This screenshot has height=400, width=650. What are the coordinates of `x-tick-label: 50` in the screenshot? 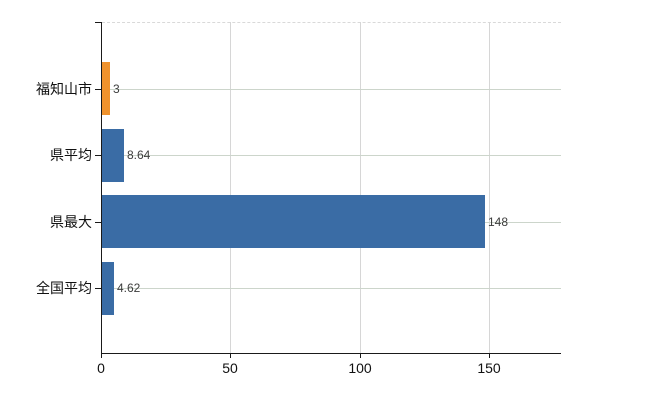 It's located at (230, 368).